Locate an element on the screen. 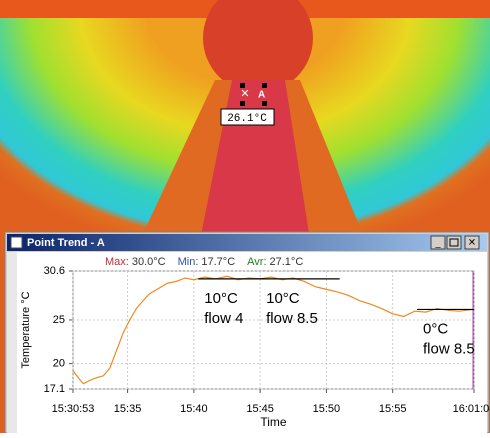 The image size is (490, 438). stat-label: Min: is located at coordinates (188, 262).